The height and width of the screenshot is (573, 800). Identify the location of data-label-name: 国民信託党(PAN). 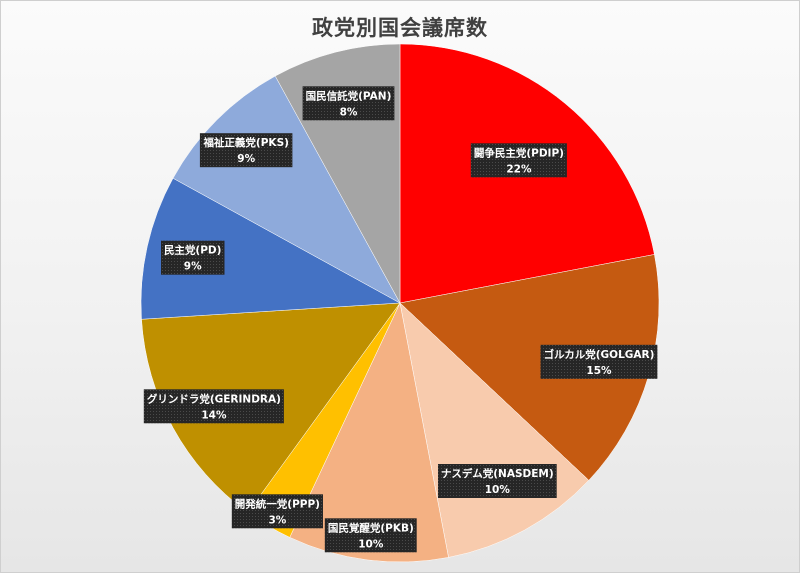
(349, 95).